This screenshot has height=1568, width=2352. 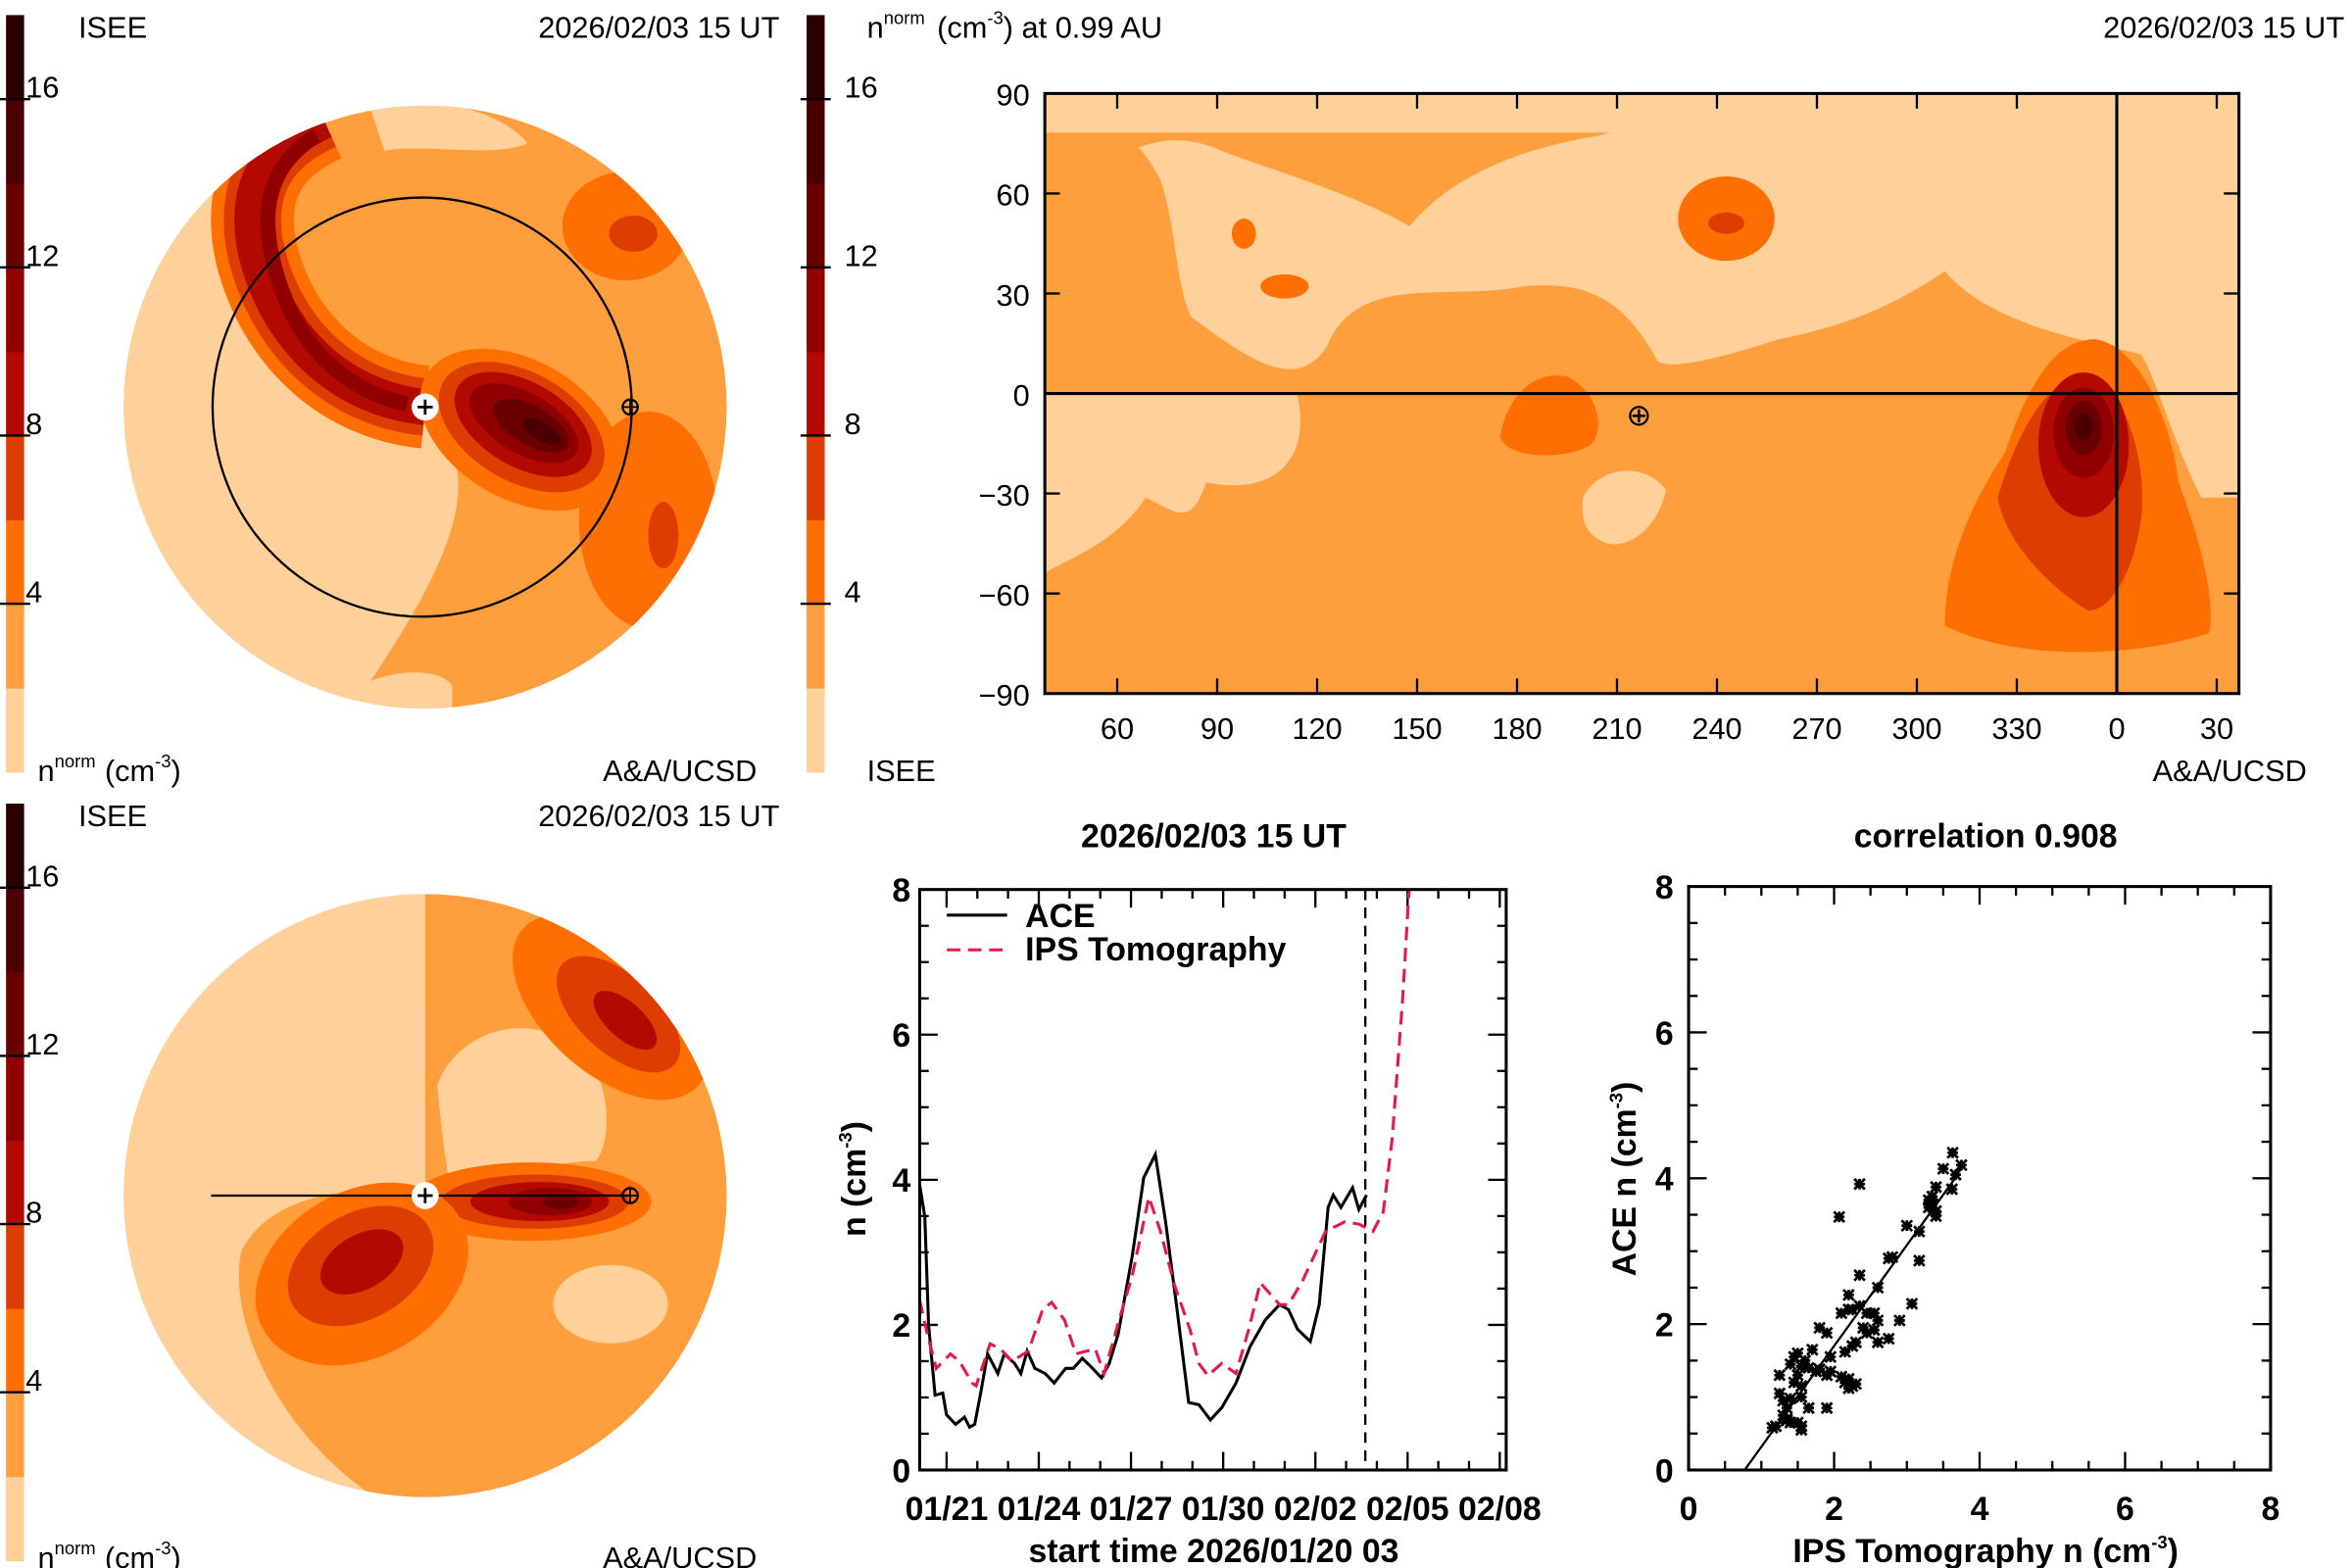 I want to click on y-axis-label: n (cm-3), so click(x=854, y=1179).